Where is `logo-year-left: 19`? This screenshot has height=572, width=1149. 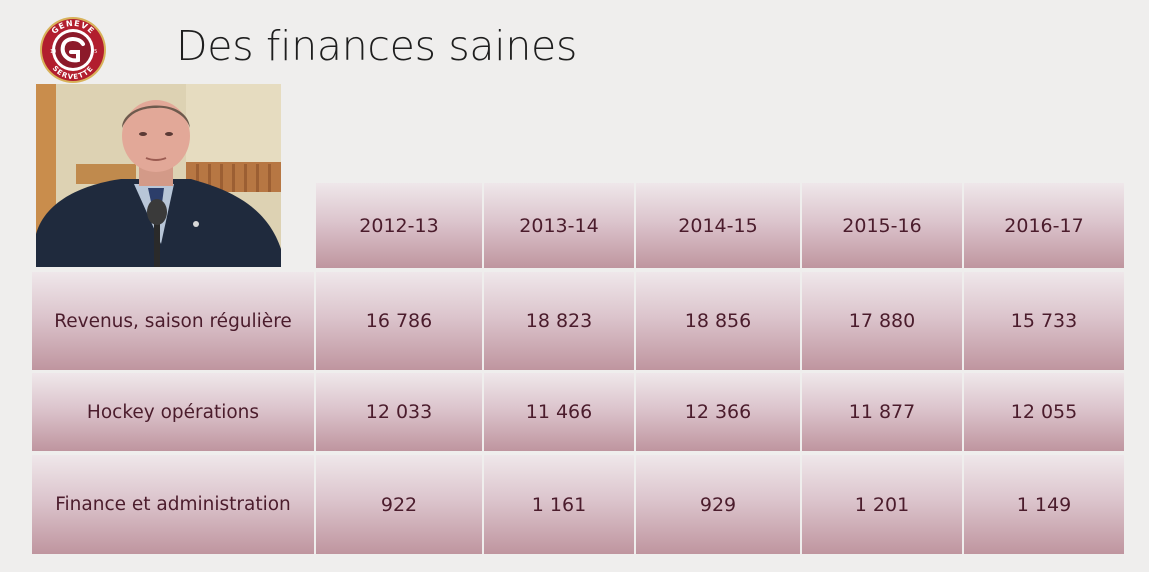
logo-year-left: 19 is located at coordinates (53, 52).